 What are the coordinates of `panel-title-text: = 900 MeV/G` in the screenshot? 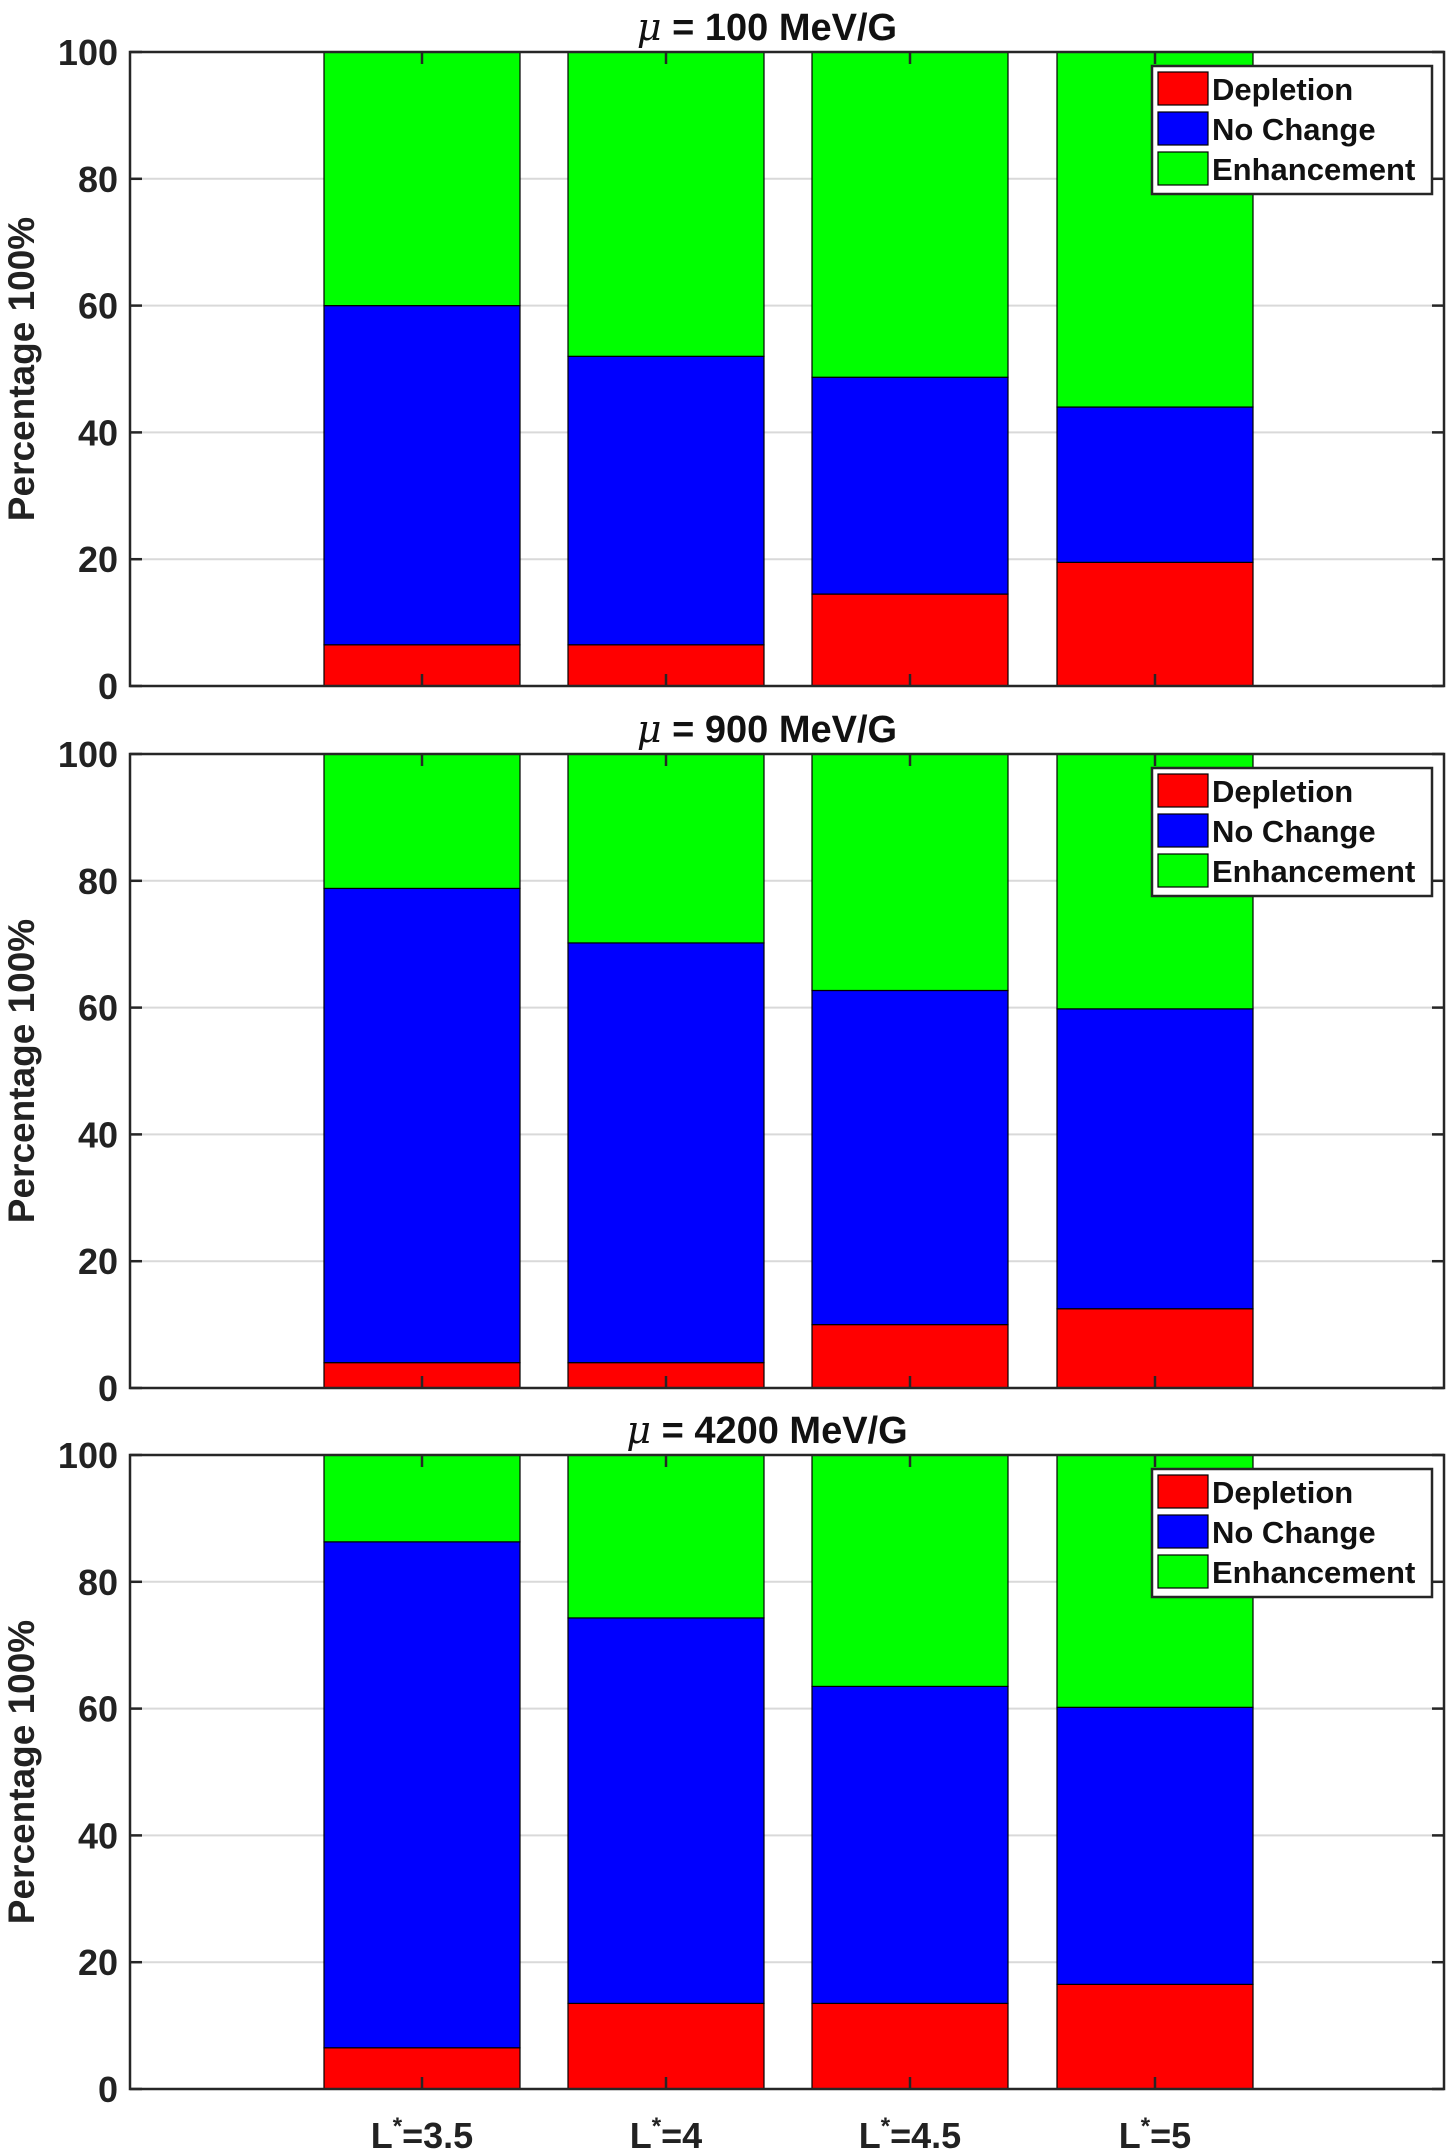 It's located at (780, 730).